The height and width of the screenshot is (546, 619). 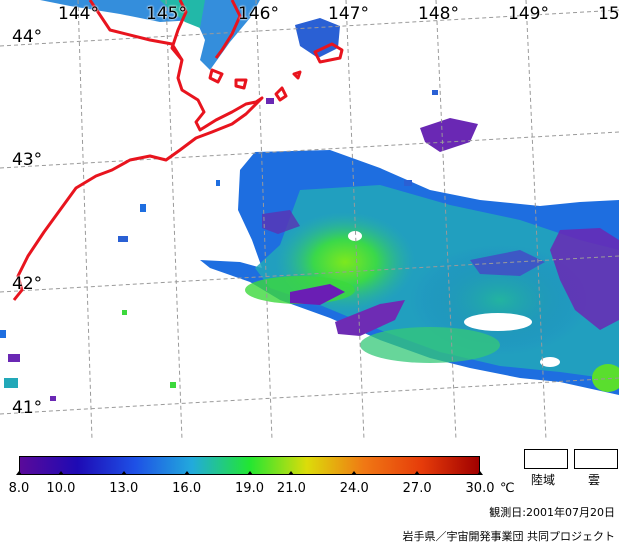 I want to click on longitude-label-145: 145°, so click(x=166, y=14).